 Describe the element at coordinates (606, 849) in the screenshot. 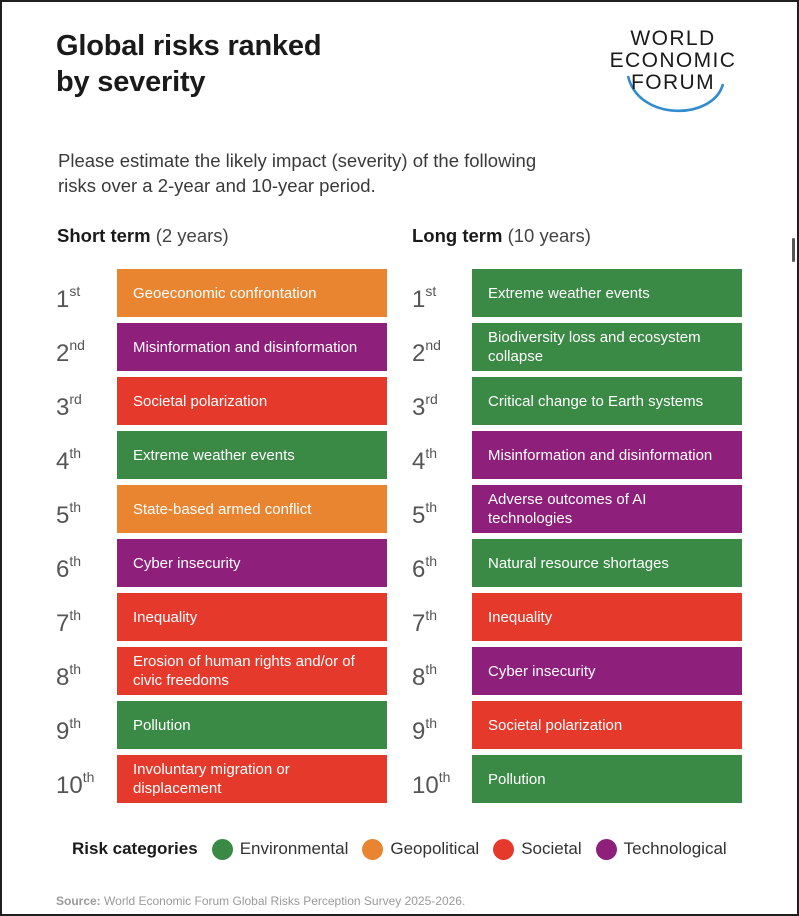

I see `legend-dot-technological` at that location.